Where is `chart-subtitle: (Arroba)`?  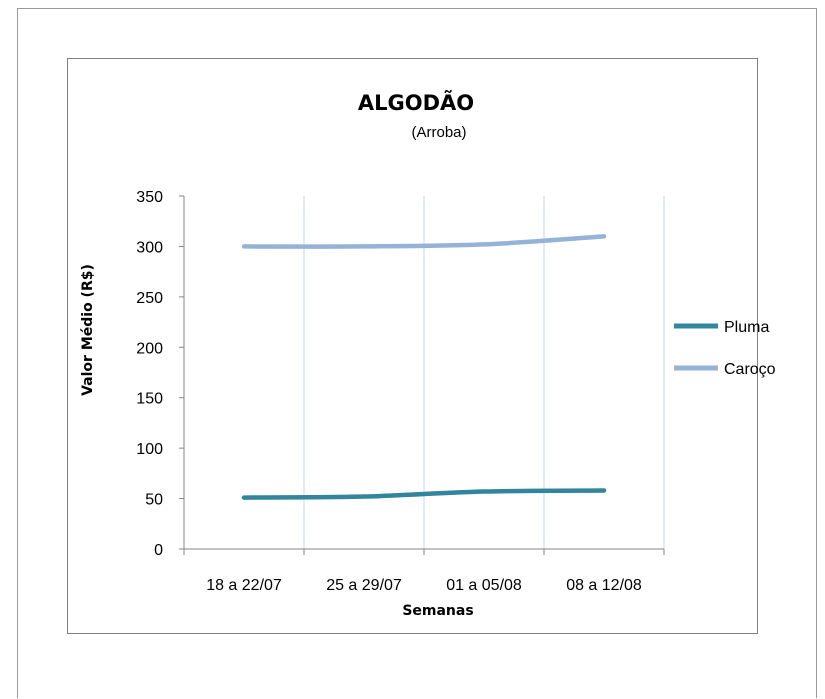 chart-subtitle: (Arroba) is located at coordinates (438, 132).